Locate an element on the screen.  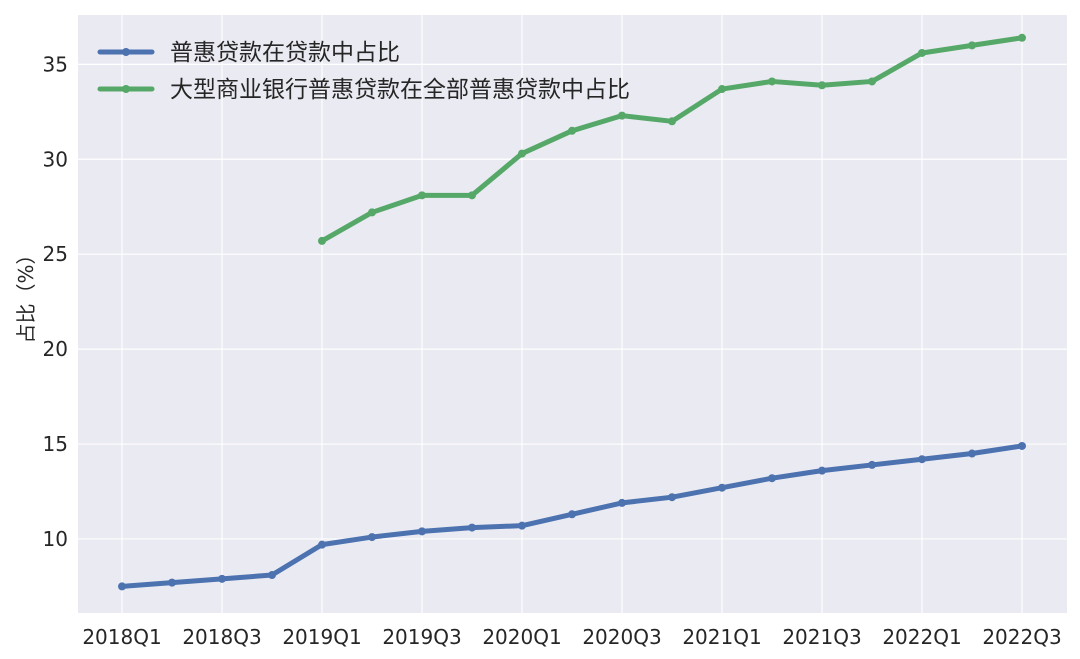
x-tick-label: 2020Q3 is located at coordinates (621, 637).